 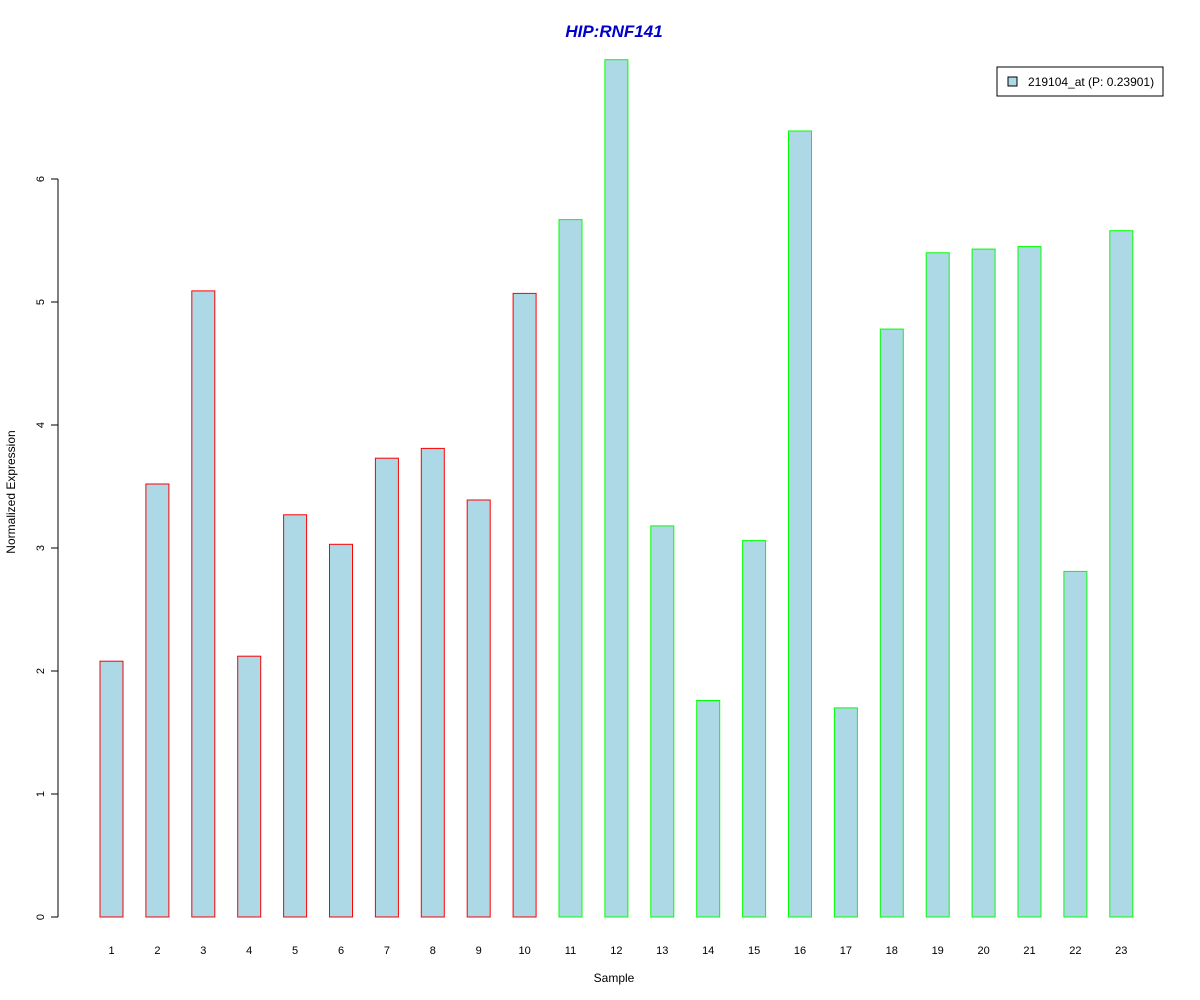 I want to click on x-tick-label: 9, so click(x=479, y=951).